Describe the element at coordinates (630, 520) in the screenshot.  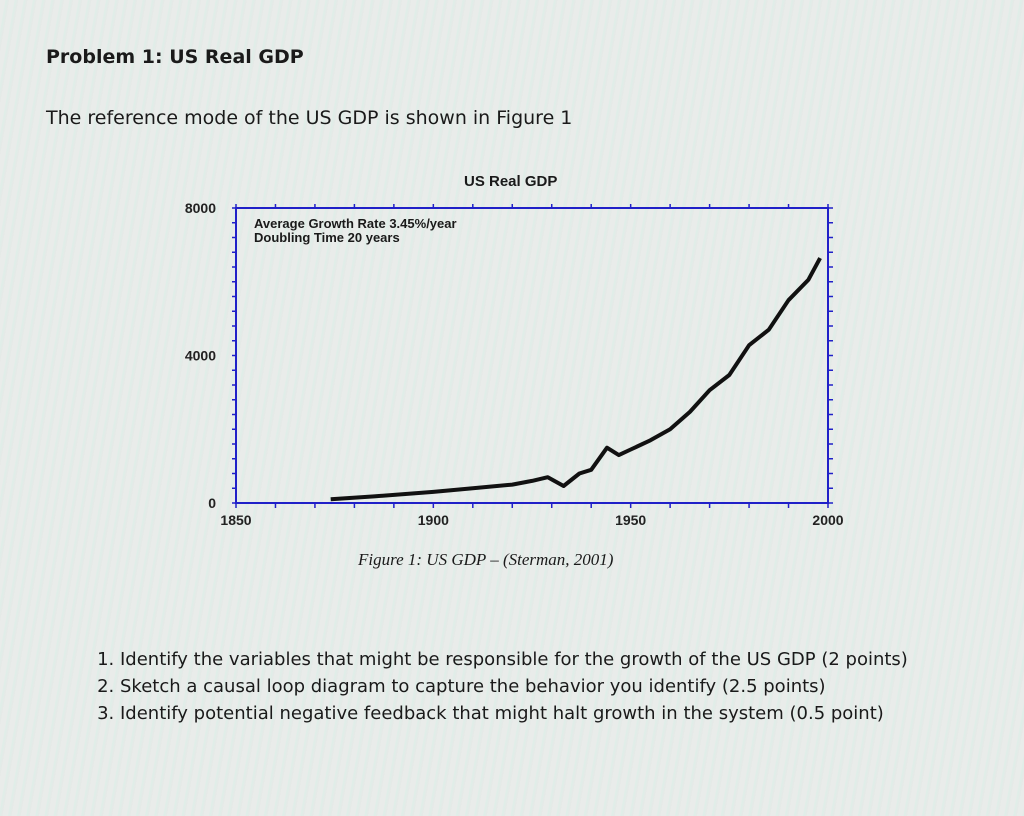
I see `x-tick-label: 1950` at that location.